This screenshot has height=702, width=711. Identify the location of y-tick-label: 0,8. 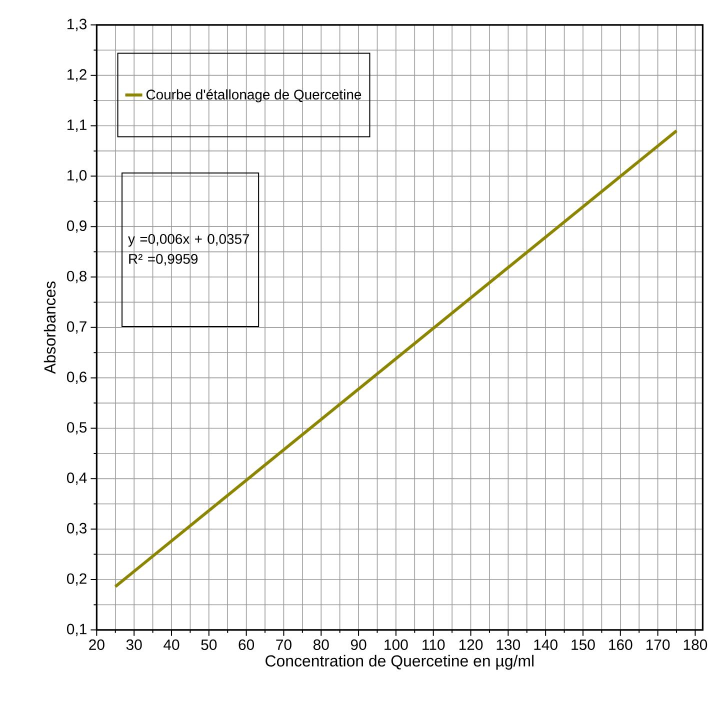
(76, 277).